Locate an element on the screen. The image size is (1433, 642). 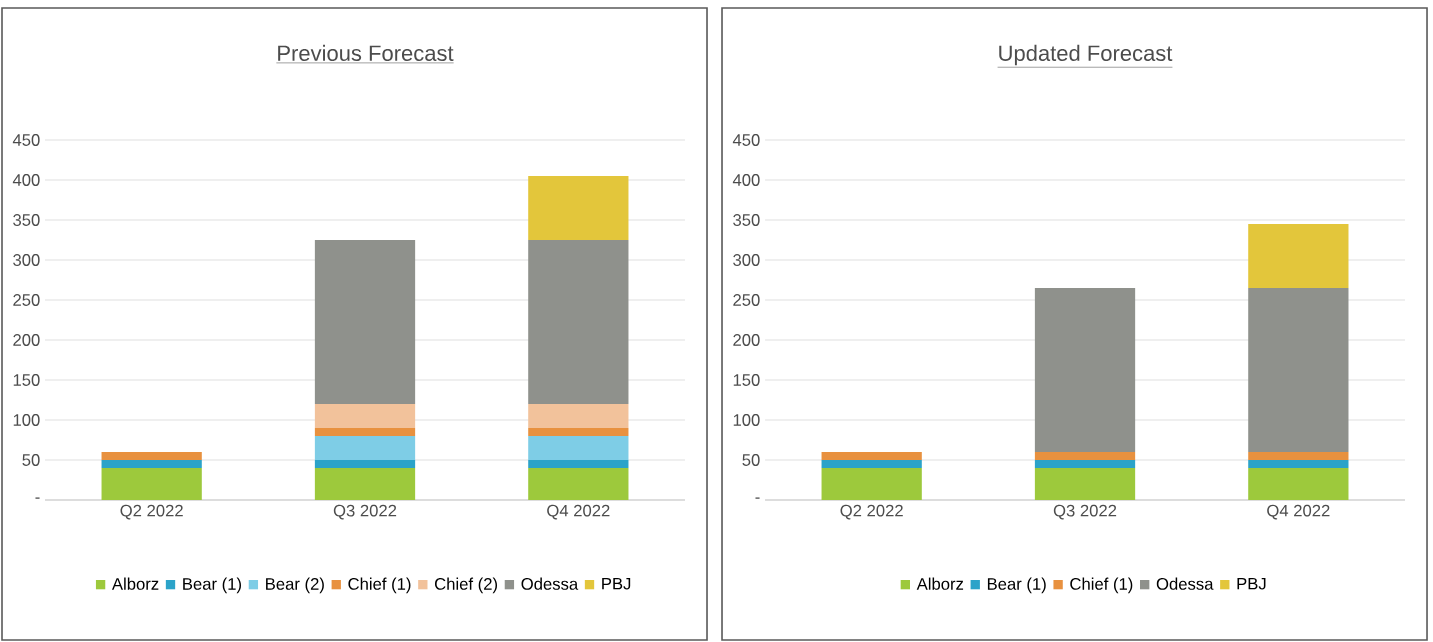
chart-title: Updated Forecast is located at coordinates (1086, 55).